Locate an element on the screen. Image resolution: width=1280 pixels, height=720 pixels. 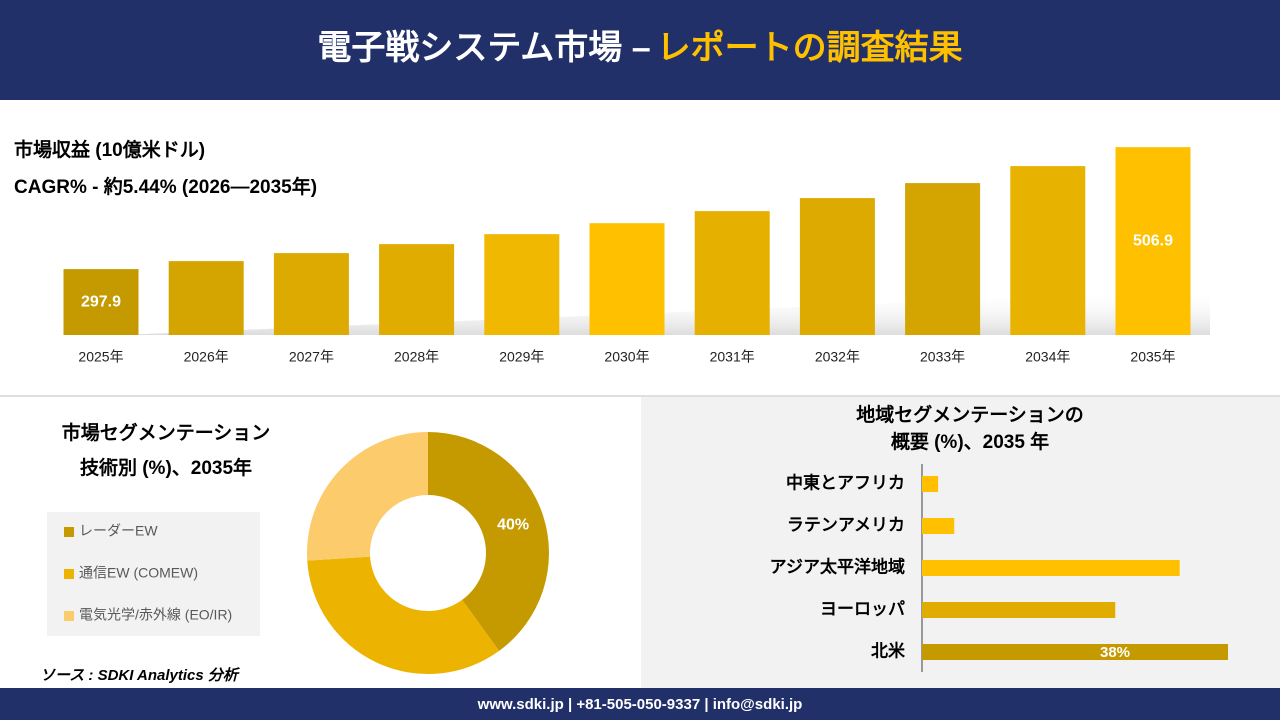
chart-title: 市場セグメンテーション is located at coordinates (166, 432).